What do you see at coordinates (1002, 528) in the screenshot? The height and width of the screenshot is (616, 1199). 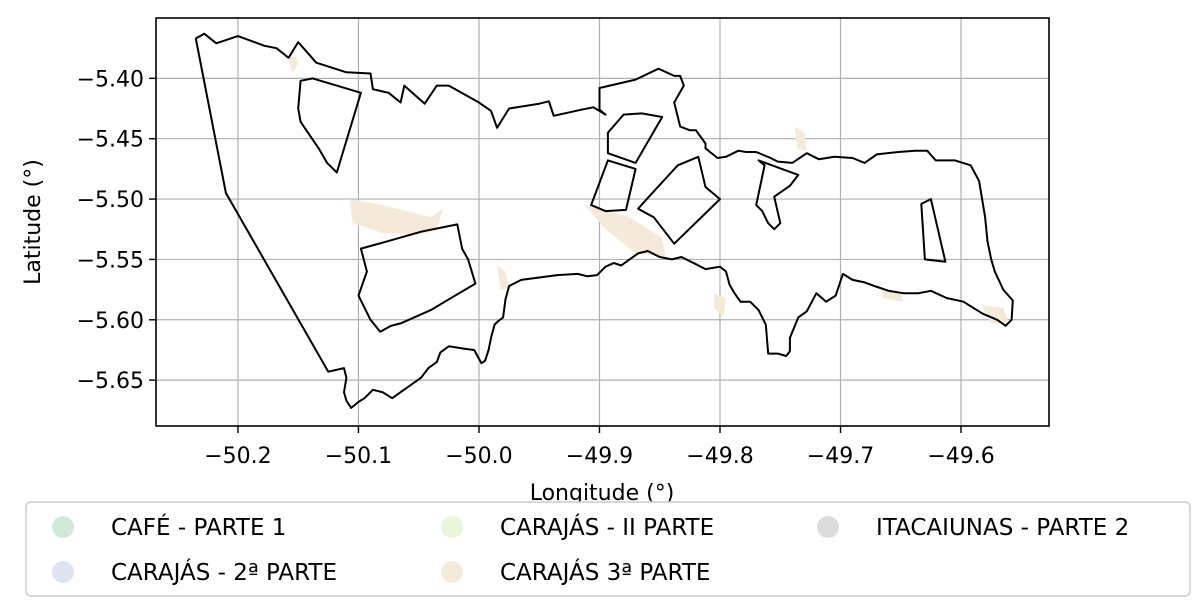 I see `legend-label: ITACAIUNAS - PARTE 2` at bounding box center [1002, 528].